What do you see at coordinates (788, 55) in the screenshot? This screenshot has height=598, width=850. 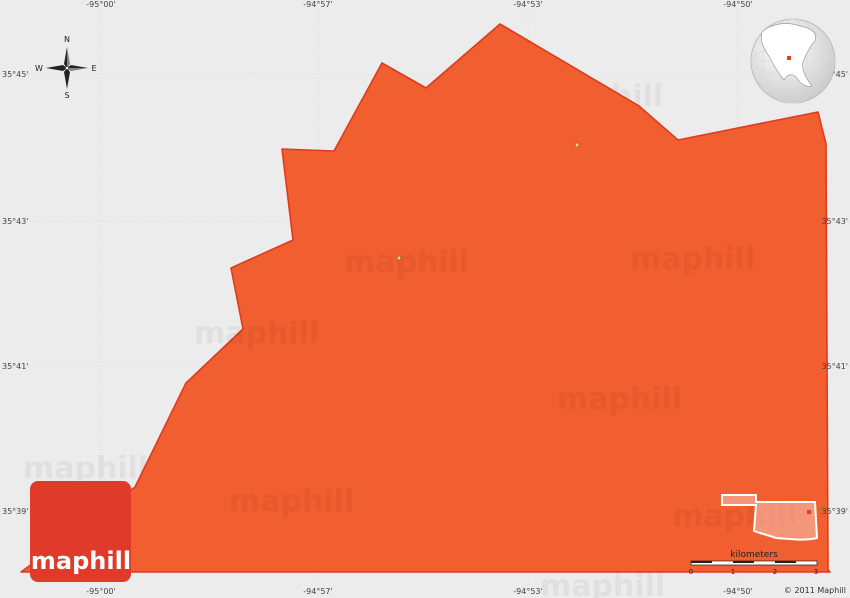 I see `north-america-shape` at bounding box center [788, 55].